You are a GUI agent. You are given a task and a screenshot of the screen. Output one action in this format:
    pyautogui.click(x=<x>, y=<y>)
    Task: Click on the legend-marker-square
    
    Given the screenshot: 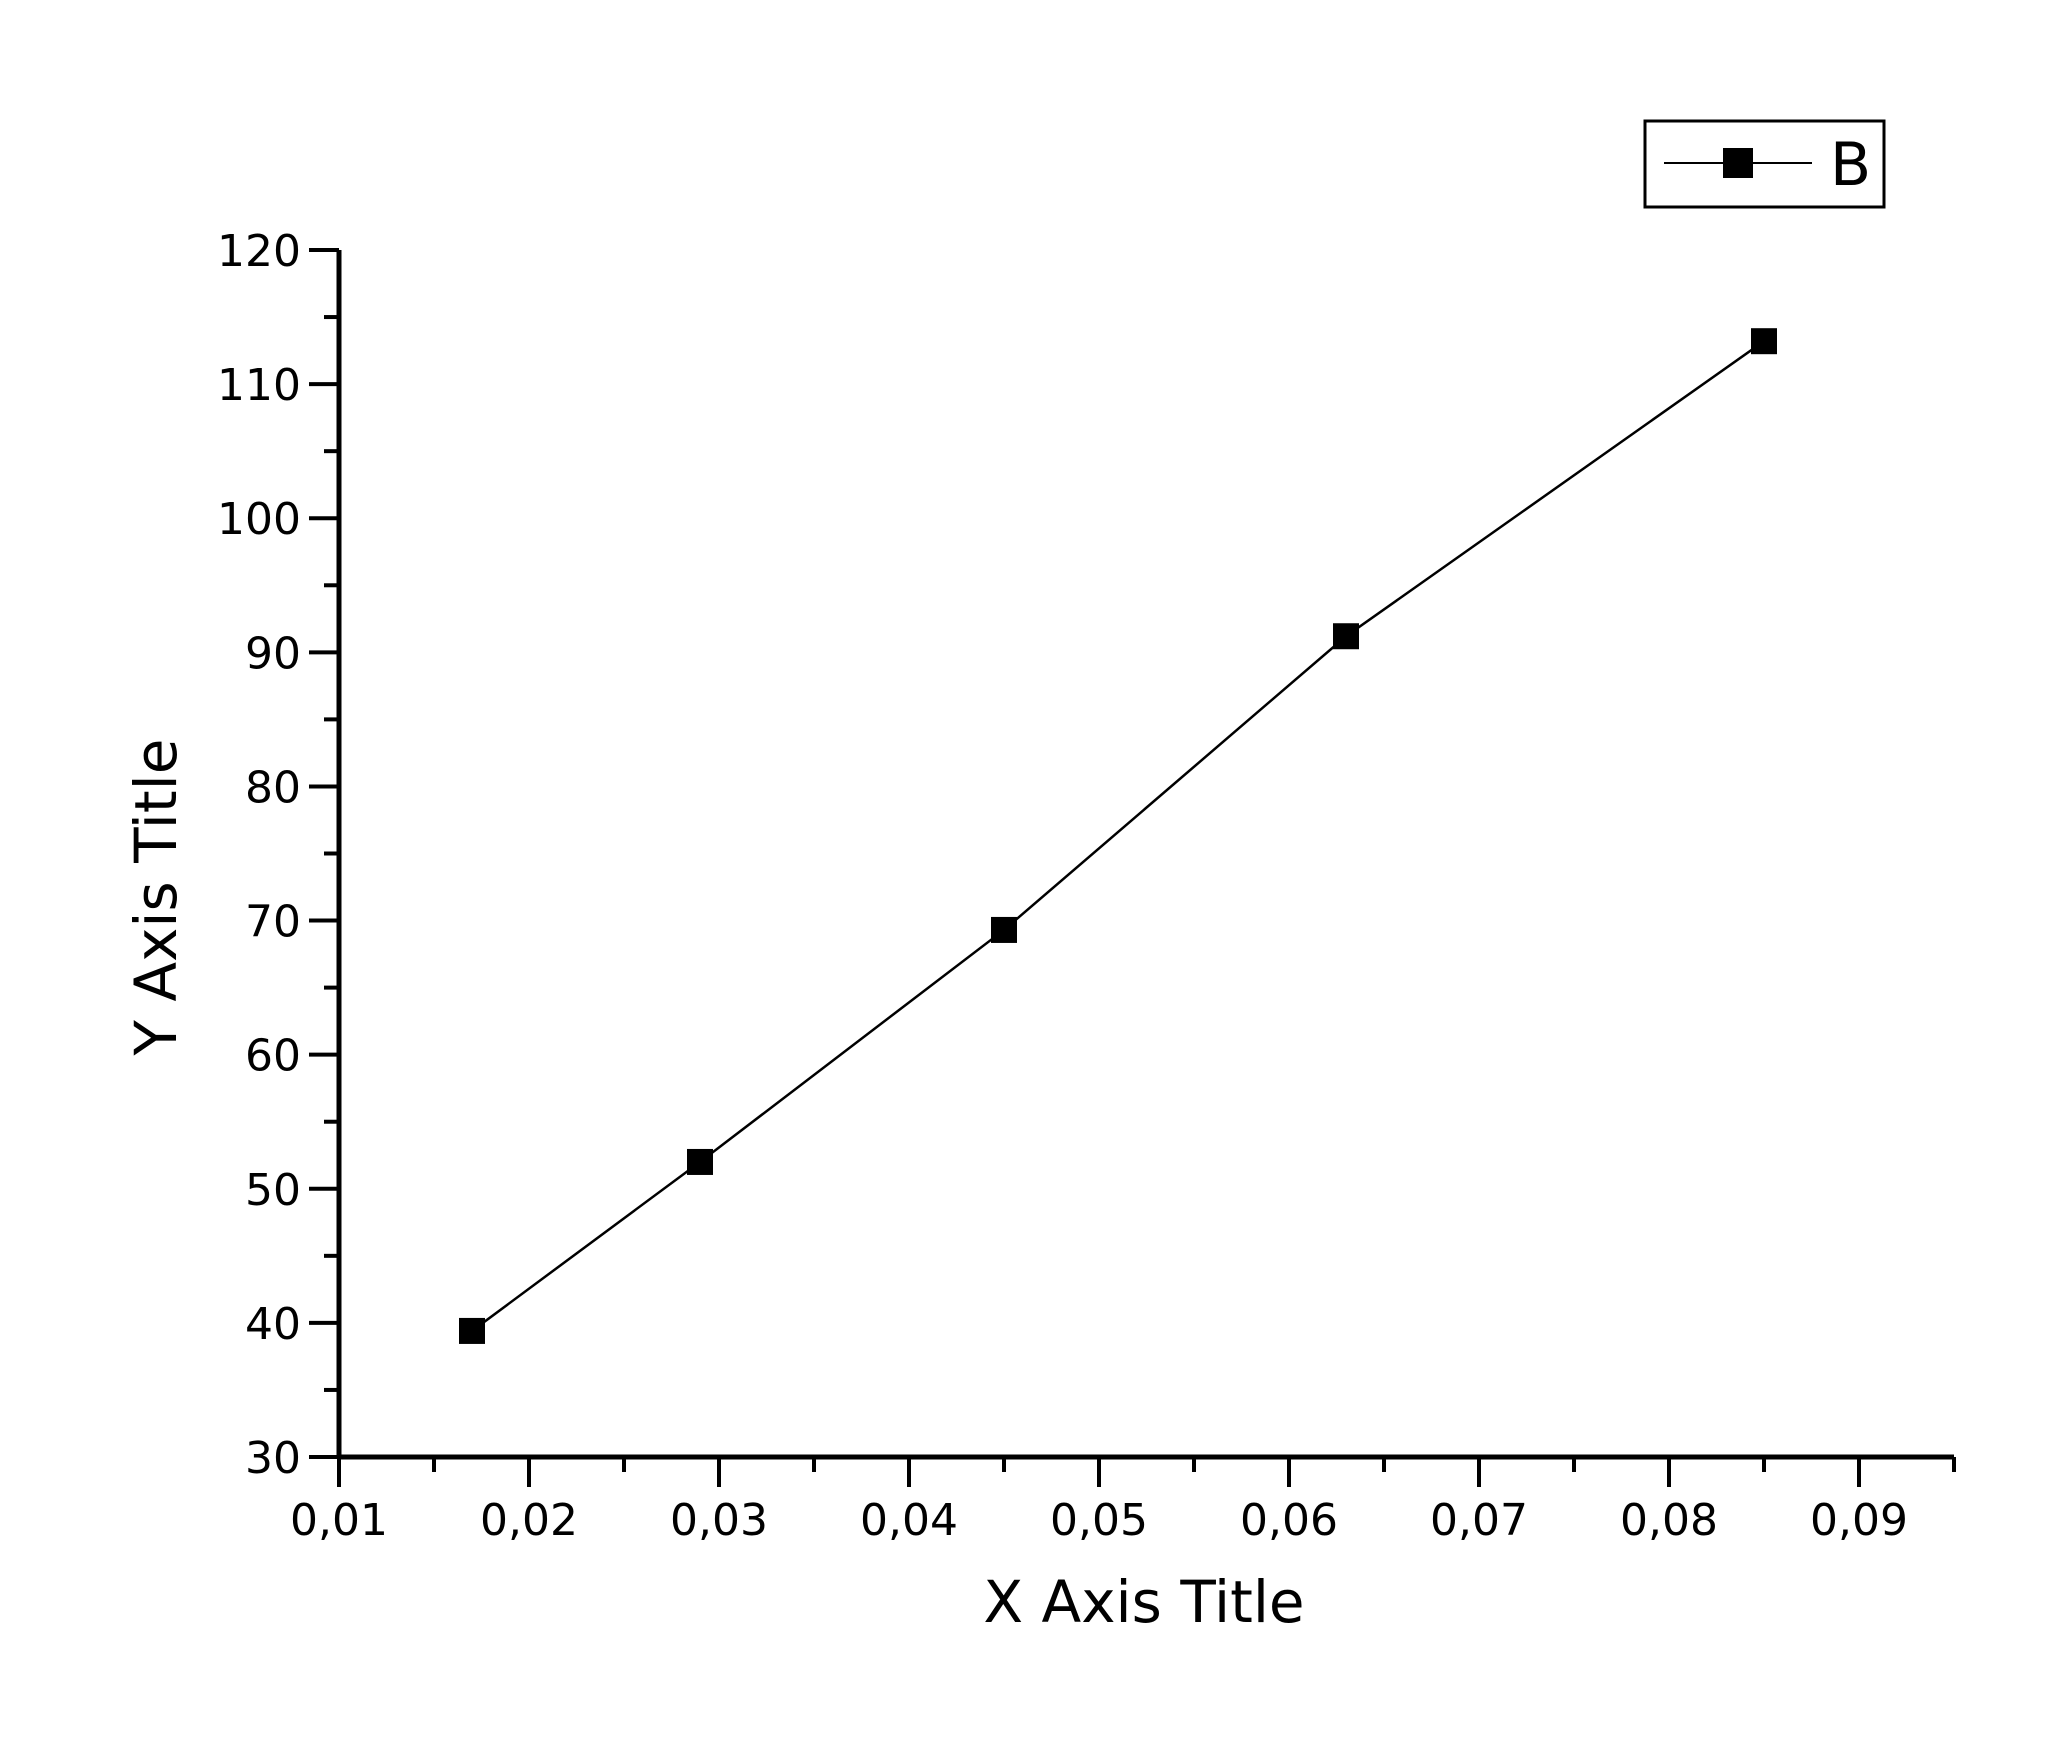 What is the action you would take?
    pyautogui.click(x=1738, y=163)
    